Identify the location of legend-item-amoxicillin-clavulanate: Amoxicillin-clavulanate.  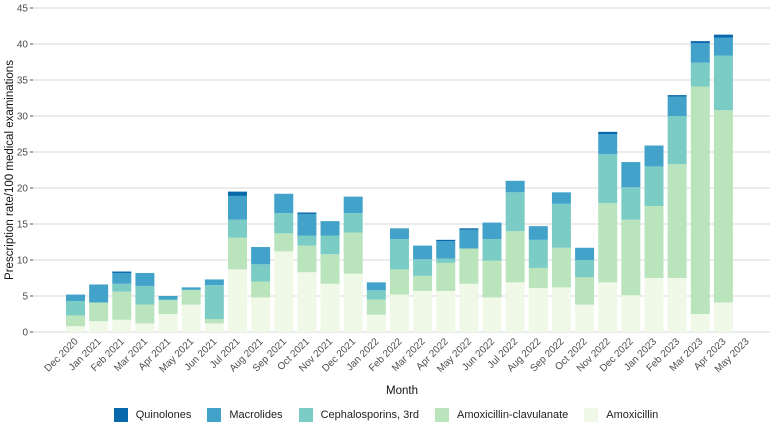
(501, 415).